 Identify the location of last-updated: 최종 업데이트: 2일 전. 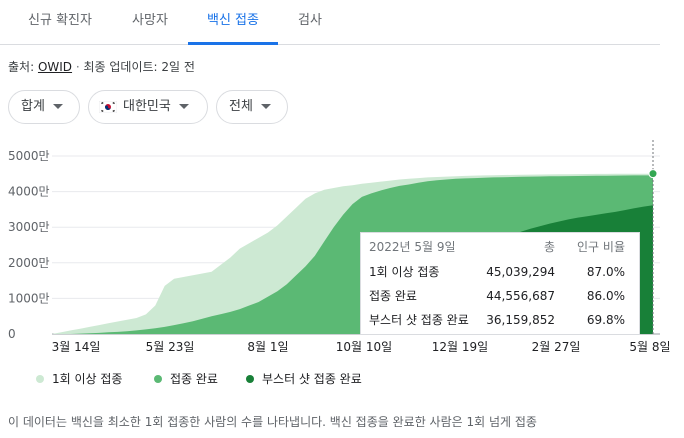
(139, 67).